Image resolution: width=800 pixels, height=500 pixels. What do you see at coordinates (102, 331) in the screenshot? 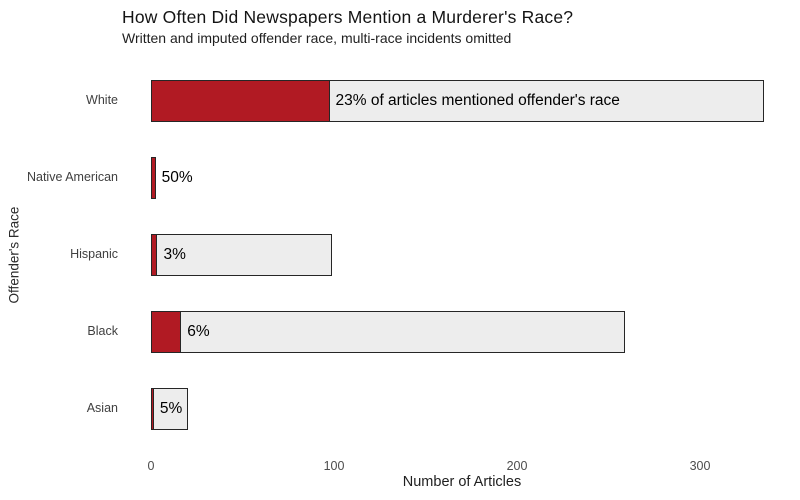
I see `category-label-black: Black` at bounding box center [102, 331].